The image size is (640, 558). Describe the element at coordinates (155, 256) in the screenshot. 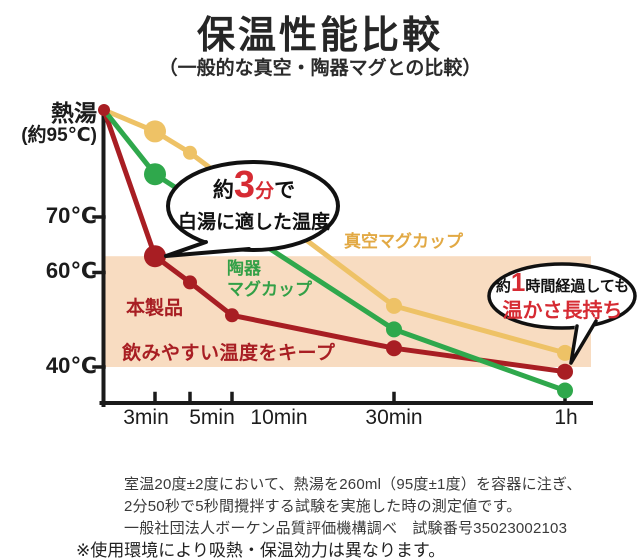

I see `marker-本製品-3min` at that location.